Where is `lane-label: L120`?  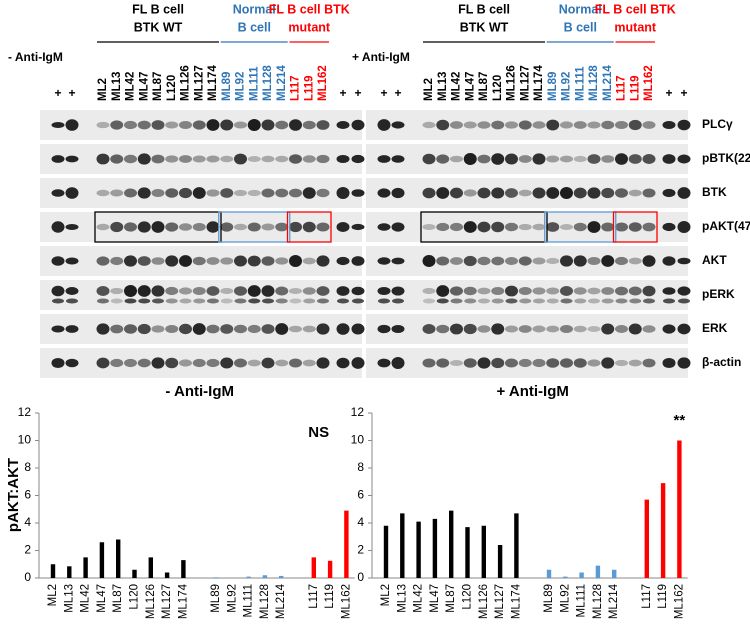 lane-label: L120 is located at coordinates (172, 88).